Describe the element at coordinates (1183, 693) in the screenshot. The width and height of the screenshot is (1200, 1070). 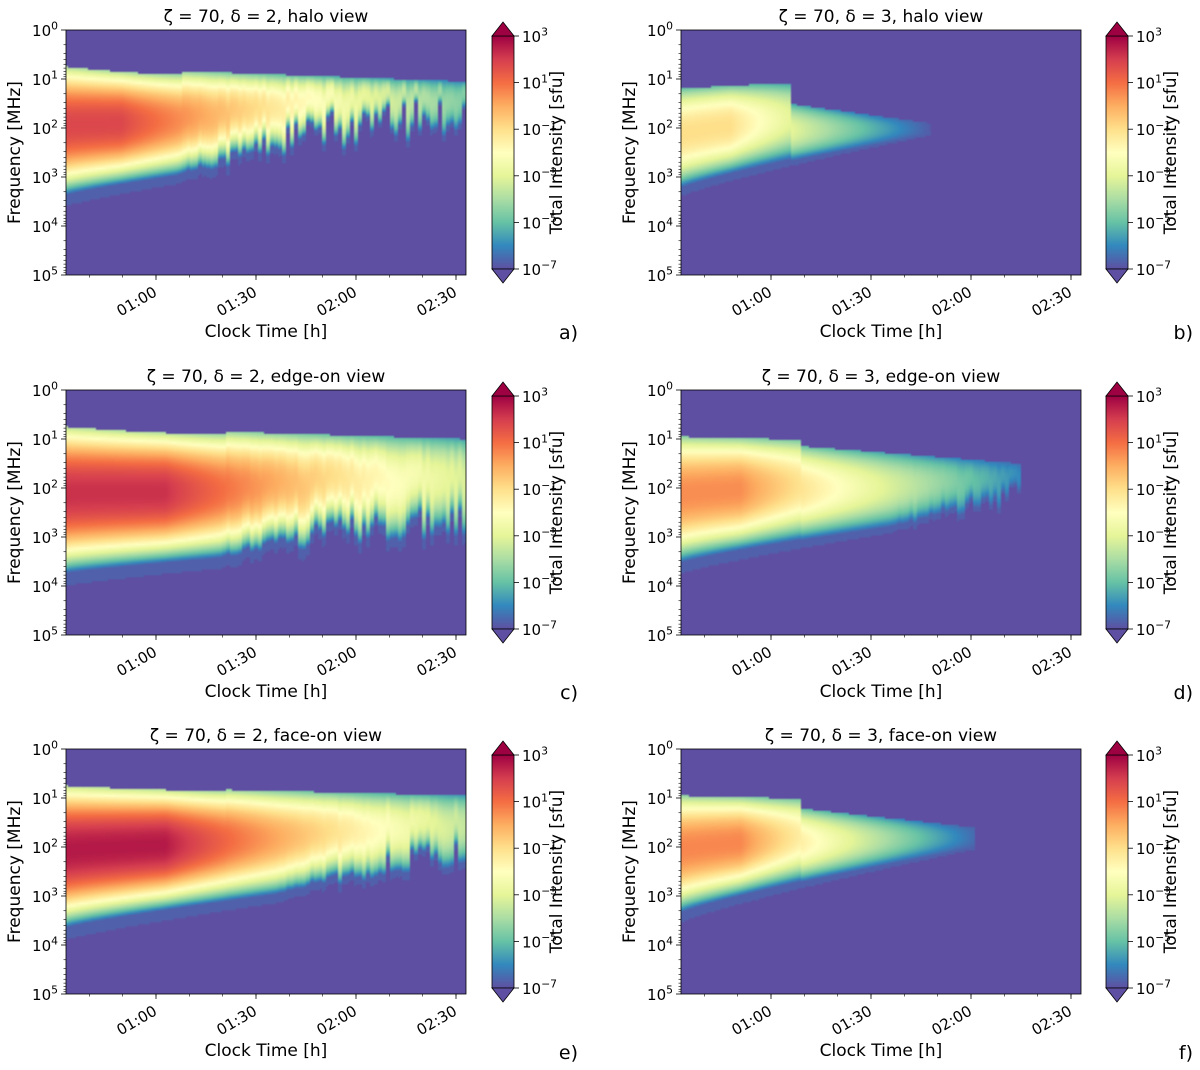
I see `panel-label: d)` at that location.